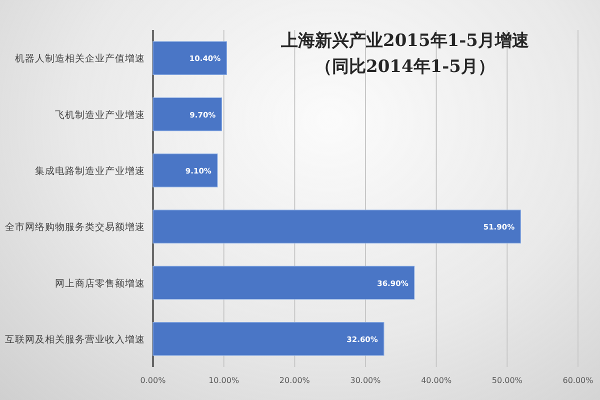 The height and width of the screenshot is (400, 600). What do you see at coordinates (366, 380) in the screenshot?
I see `x-tick-label: 30.00%` at bounding box center [366, 380].